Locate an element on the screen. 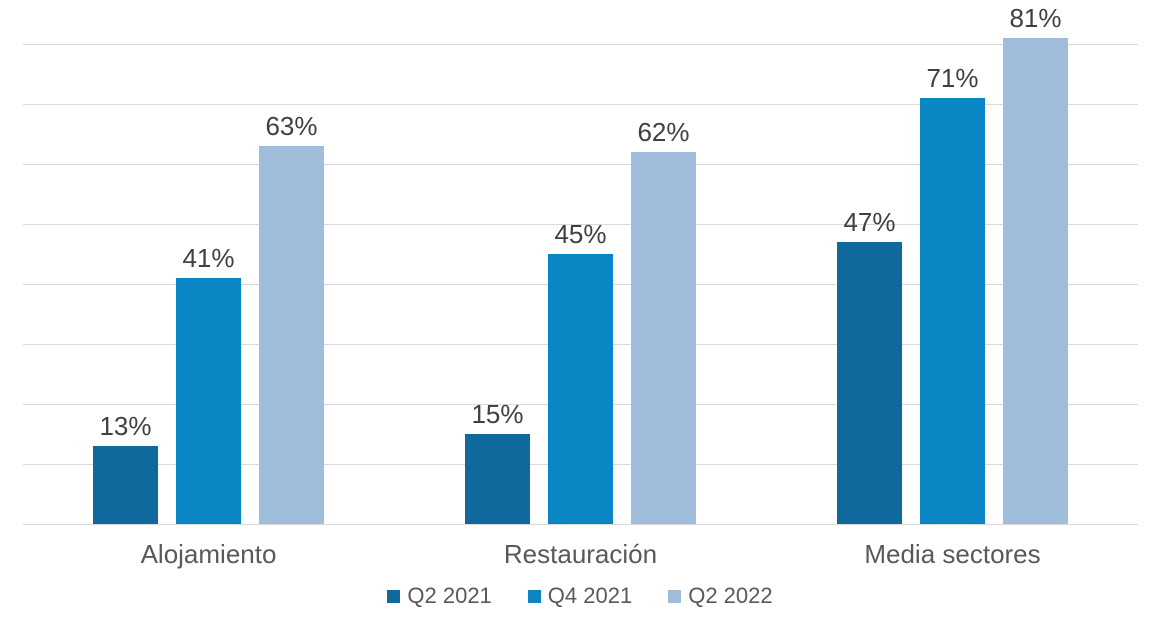  category-label-alojamiento: Alojamiento is located at coordinates (208, 554).